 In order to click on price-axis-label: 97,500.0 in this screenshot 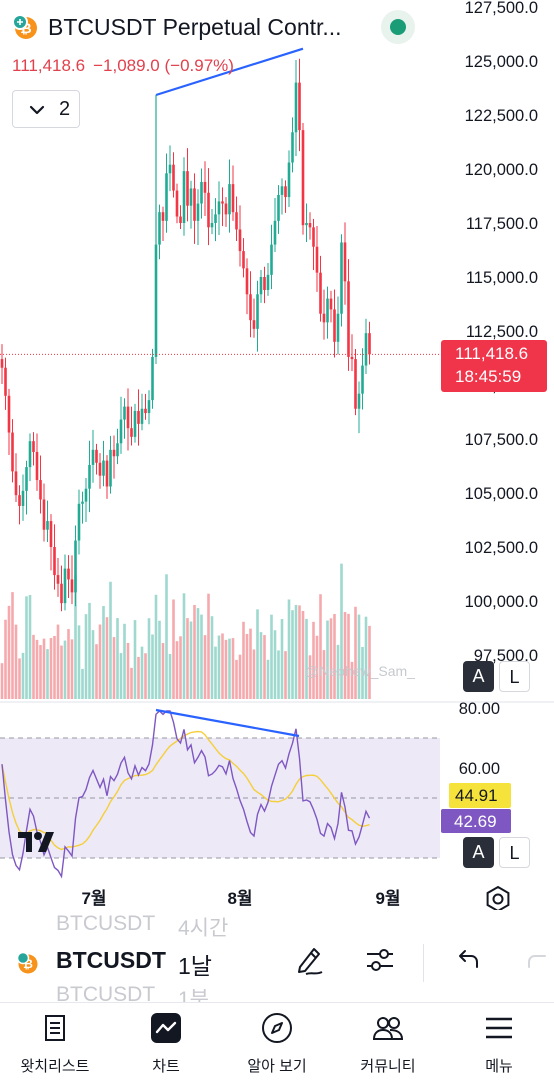, I will do `click(506, 656)`.